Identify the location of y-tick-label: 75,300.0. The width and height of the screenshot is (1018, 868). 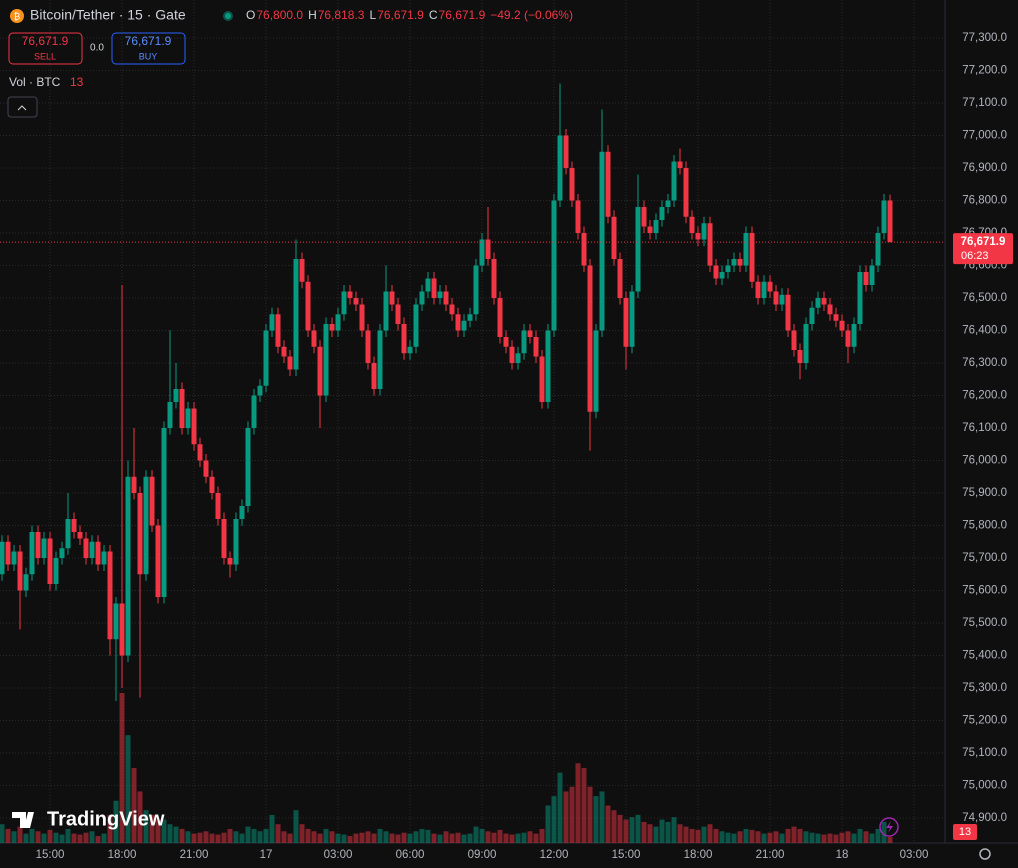
(984, 688).